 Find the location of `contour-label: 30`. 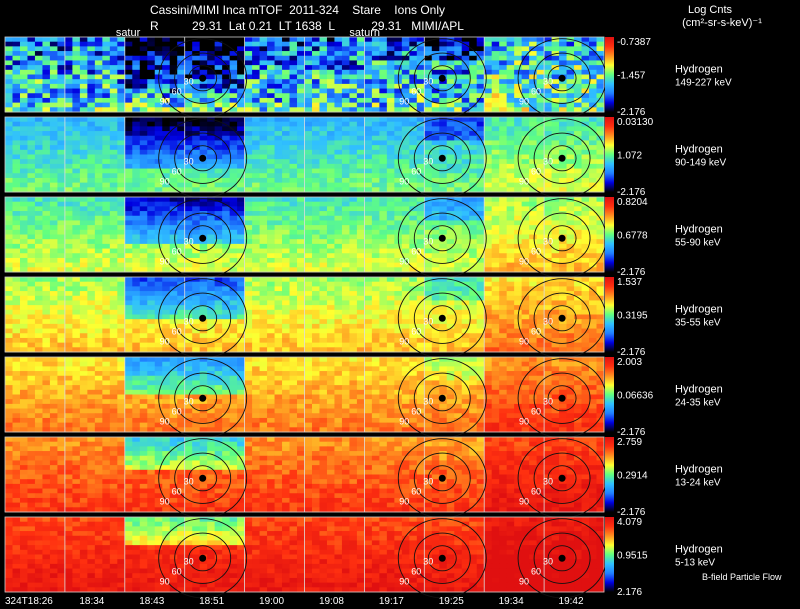

contour-label: 30 is located at coordinates (189, 161).